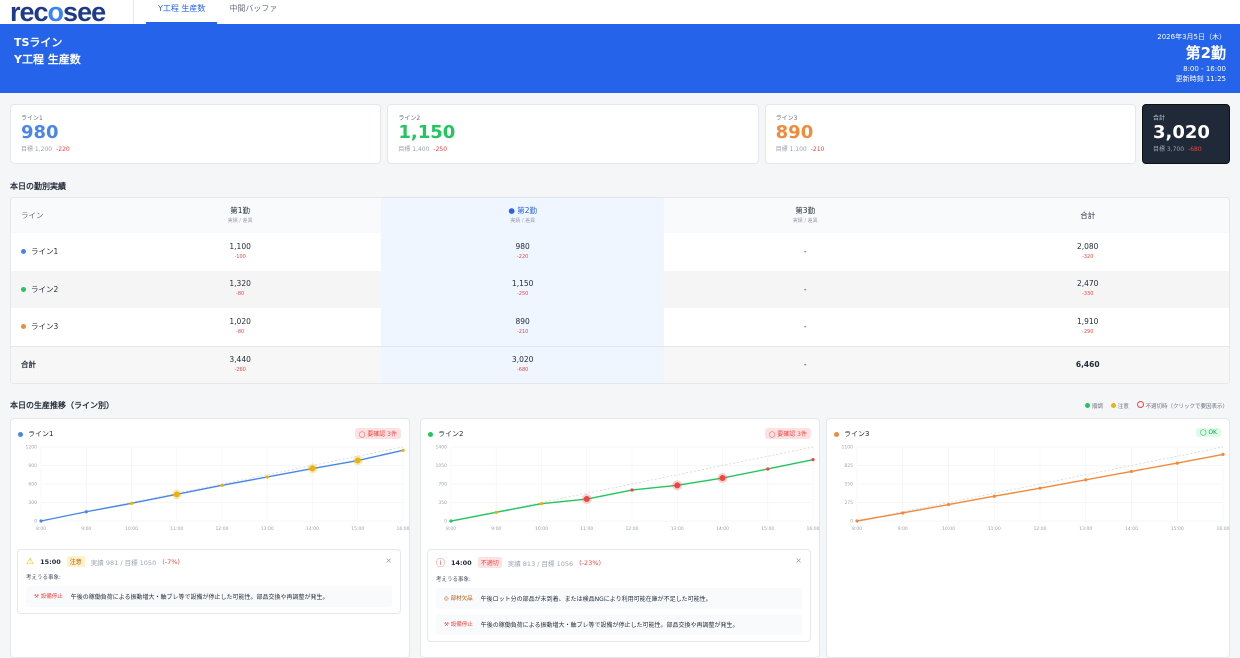 The width and height of the screenshot is (1240, 658). Describe the element at coordinates (55, 289) in the screenshot. I see `row-label: ライン2` at that location.